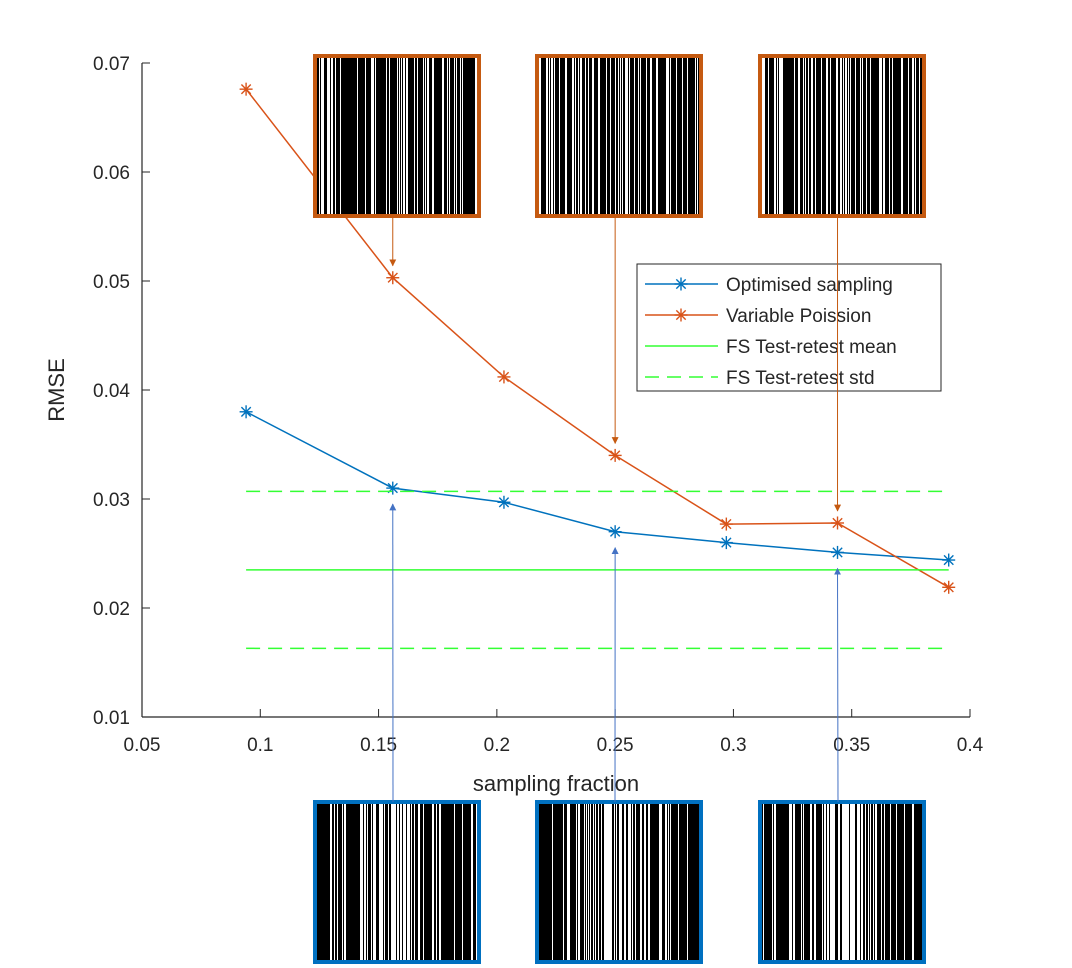  I want to click on y-tick-label: 0.01, so click(111, 718).